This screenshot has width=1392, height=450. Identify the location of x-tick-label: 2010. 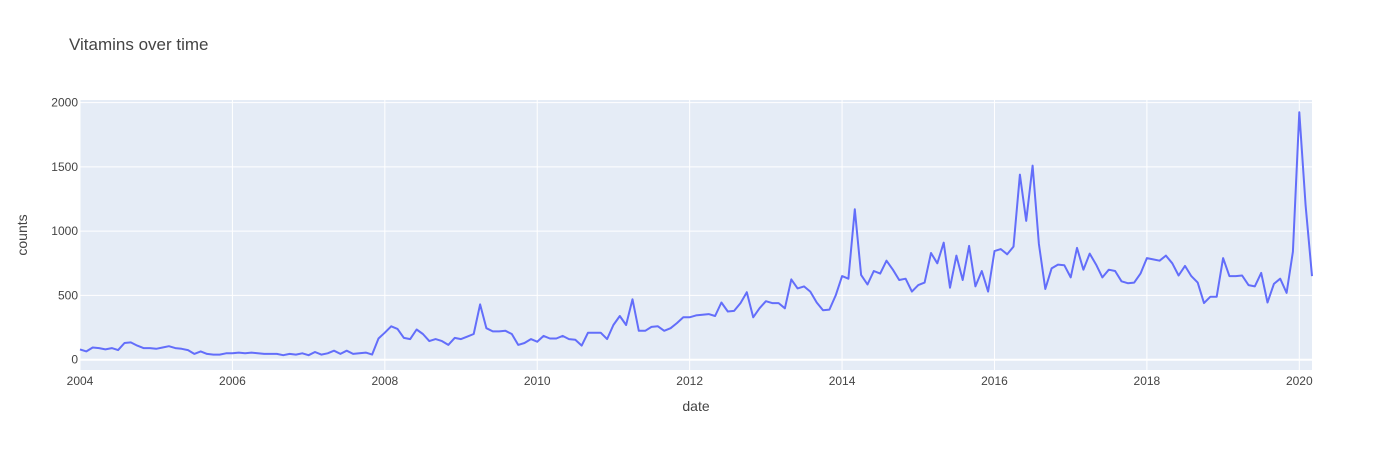
(537, 381).